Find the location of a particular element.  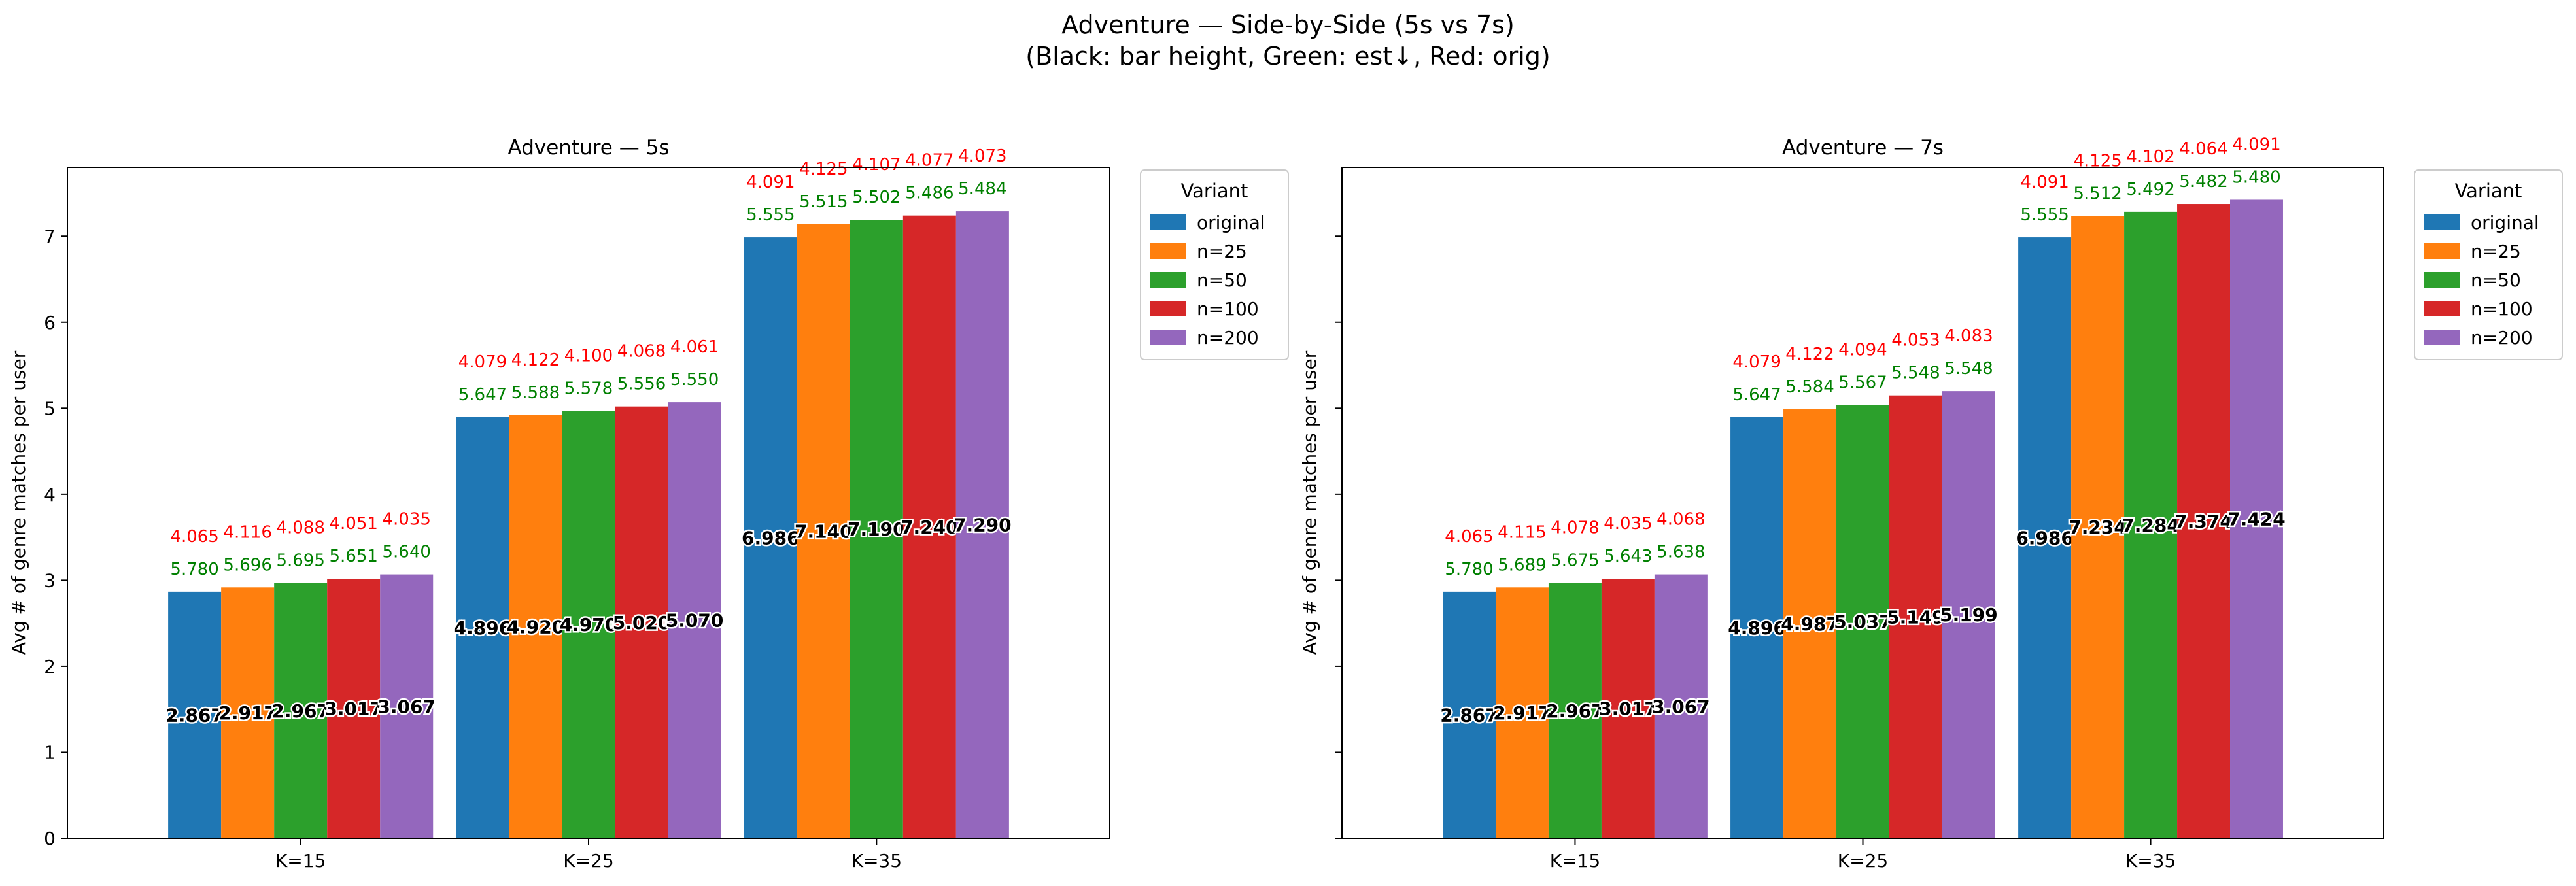

y-tick-label: 1 is located at coordinates (50, 752).